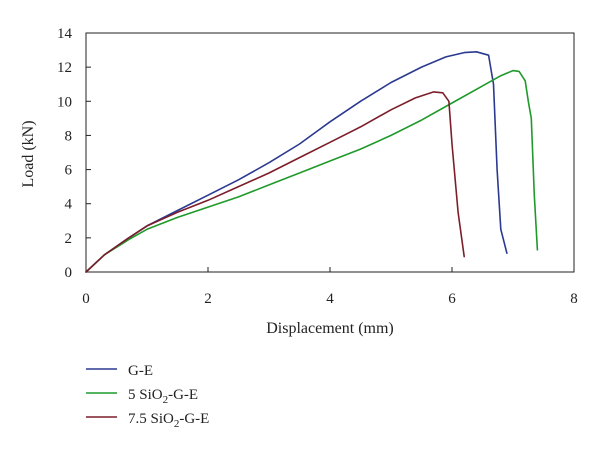 This screenshot has height=452, width=600. Describe the element at coordinates (69, 239) in the screenshot. I see `y-tick-label: 2` at that location.